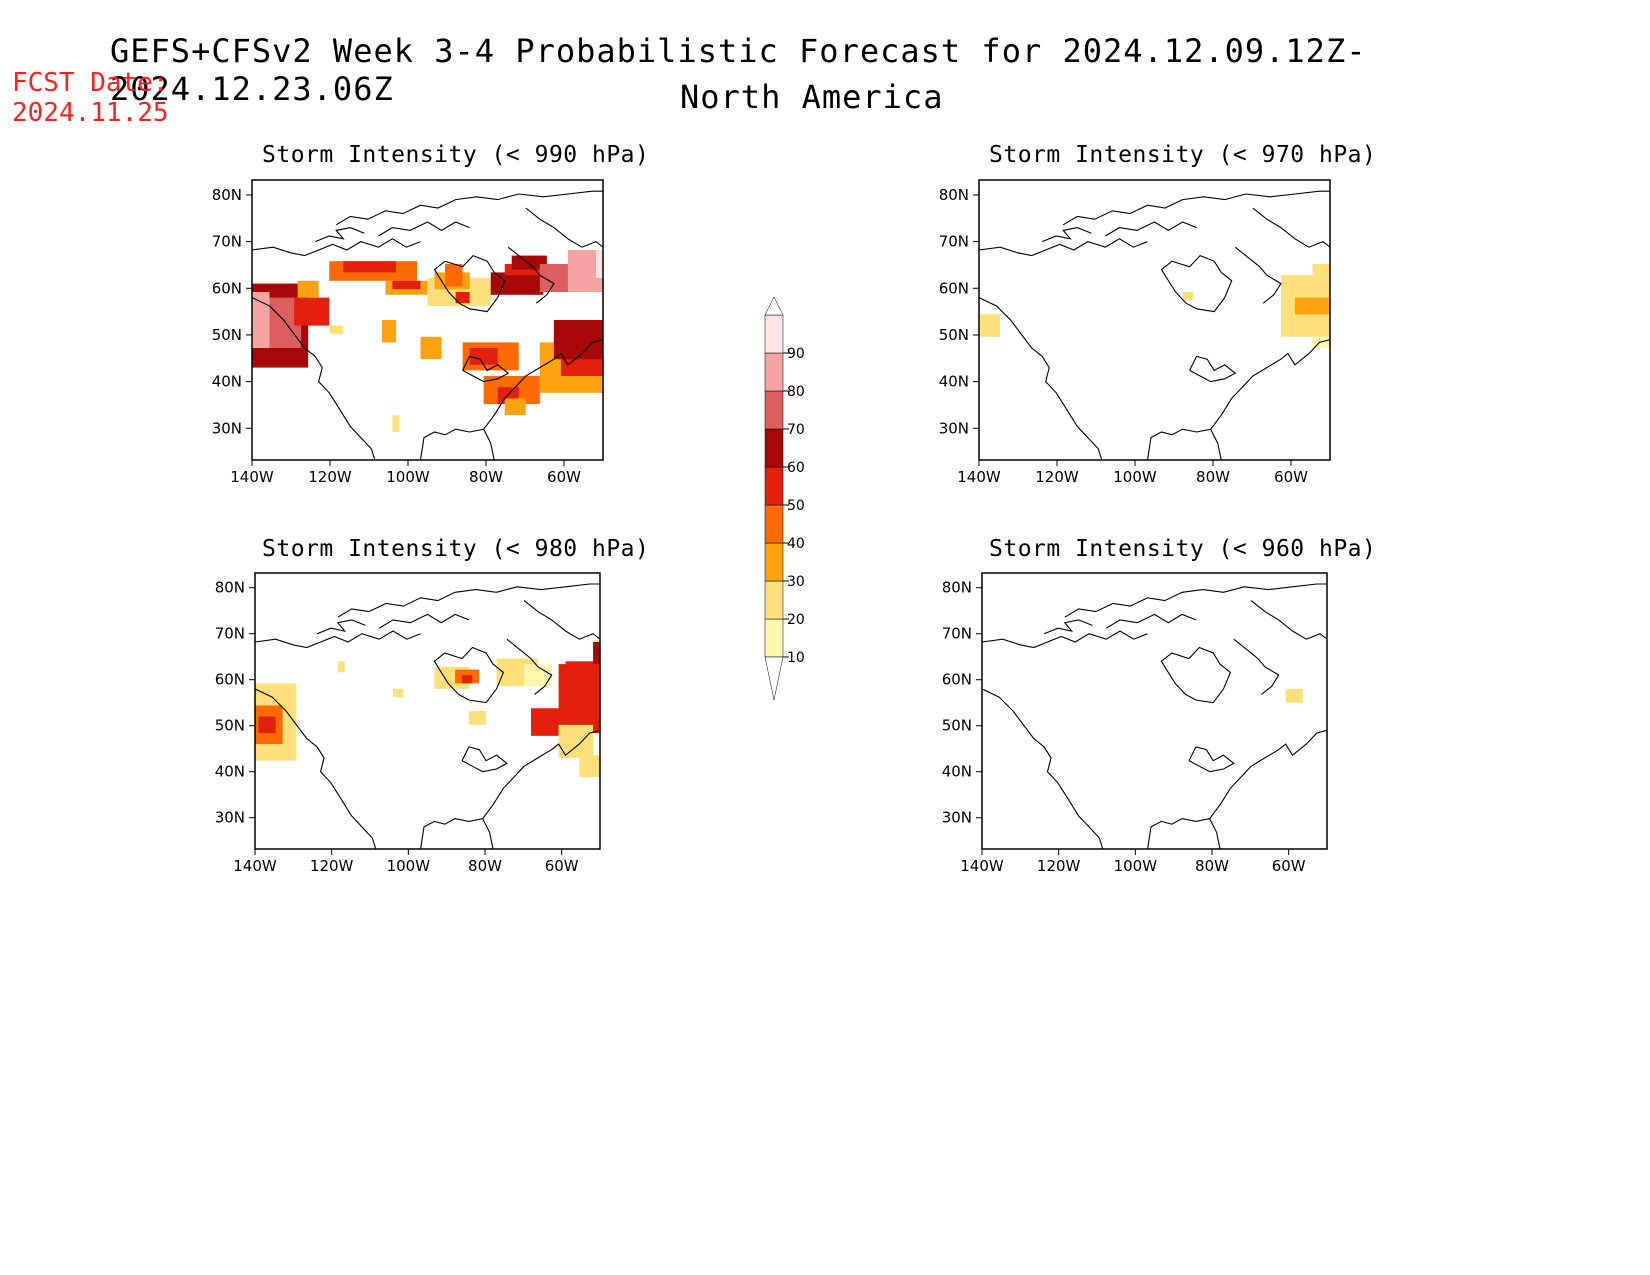 This screenshot has height=1275, width=1650. What do you see at coordinates (427, 325) in the screenshot?
I see `coastline-p990` at bounding box center [427, 325].